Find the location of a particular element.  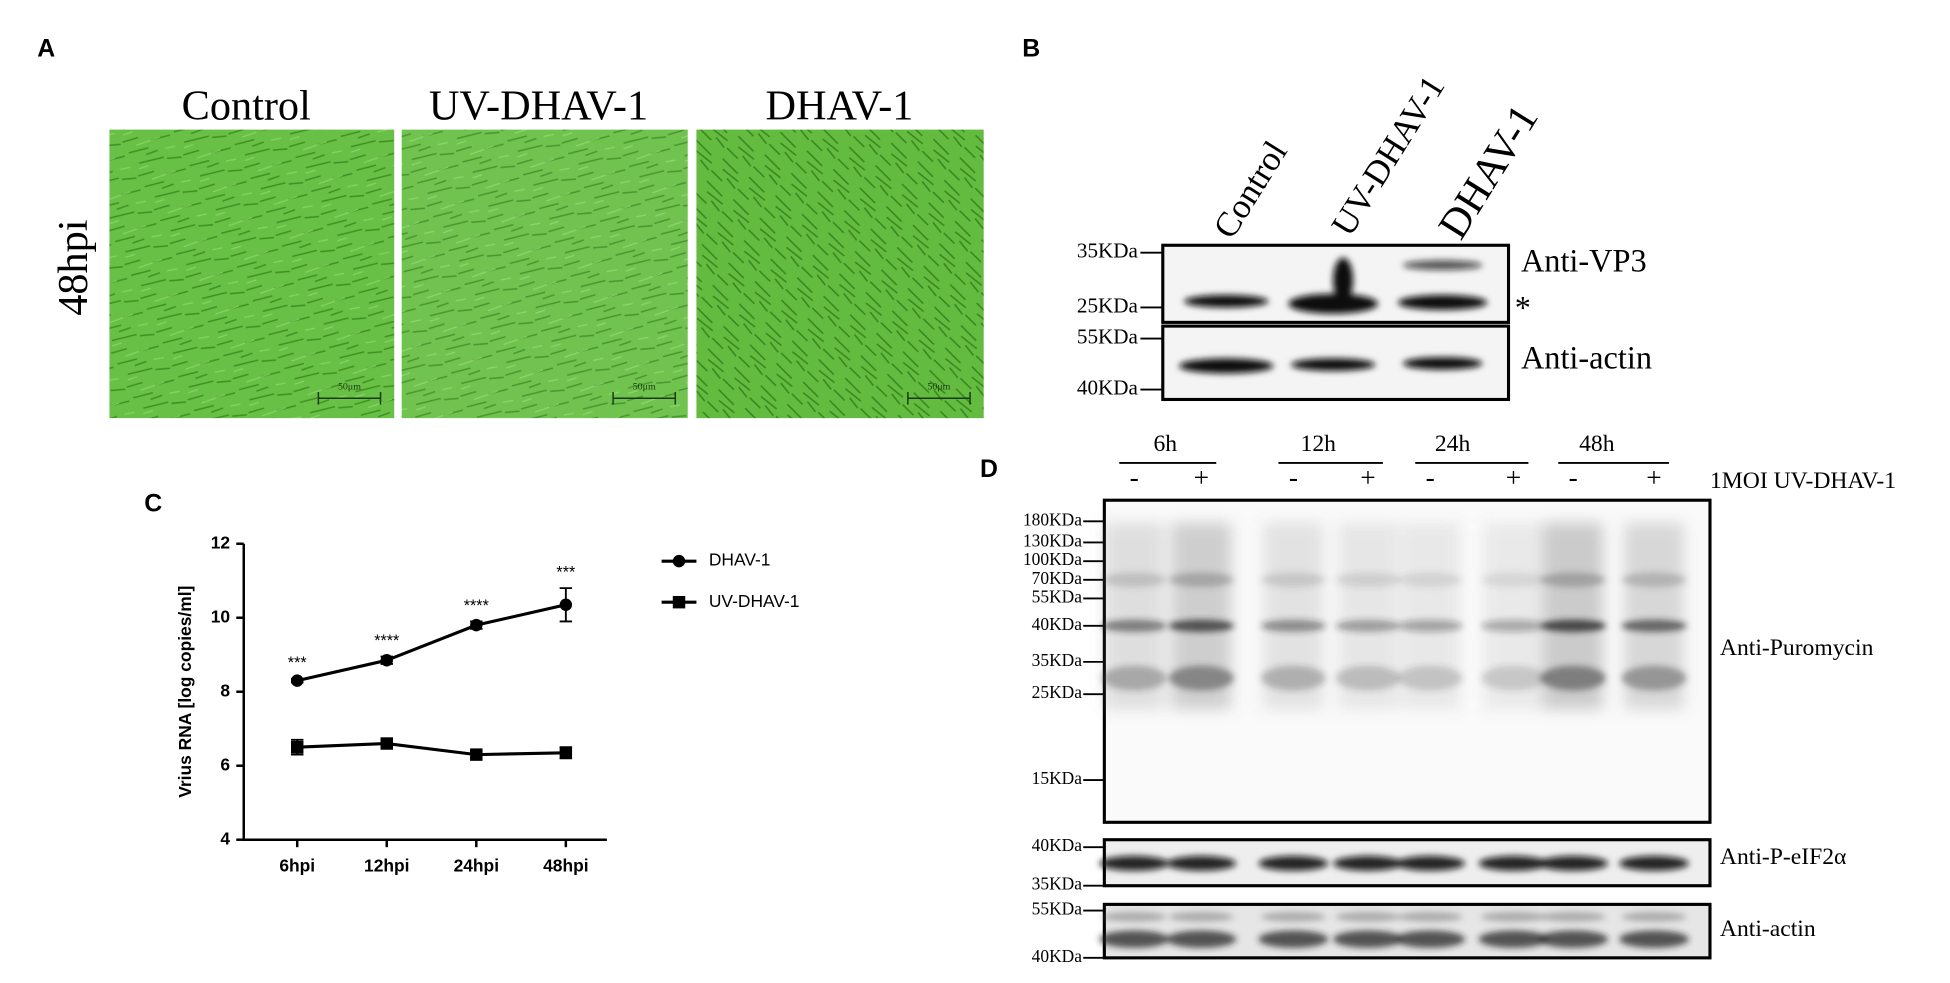

data-line is located at coordinates (431, 643).